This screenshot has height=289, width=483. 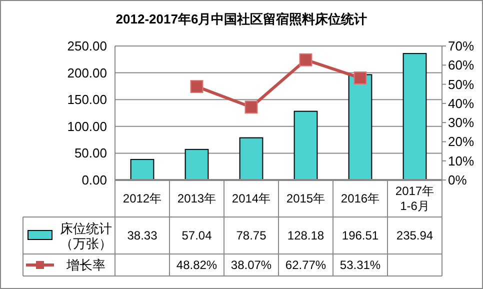 What do you see at coordinates (415, 235) in the screenshot?
I see `data-label: 235.94` at bounding box center [415, 235].